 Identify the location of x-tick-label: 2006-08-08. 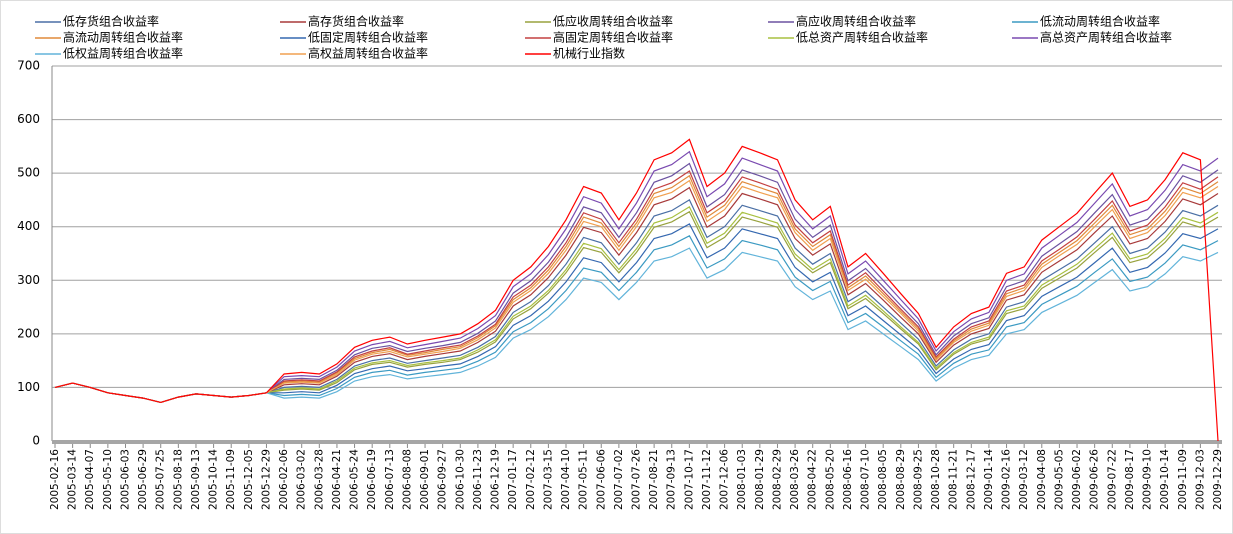
(407, 479).